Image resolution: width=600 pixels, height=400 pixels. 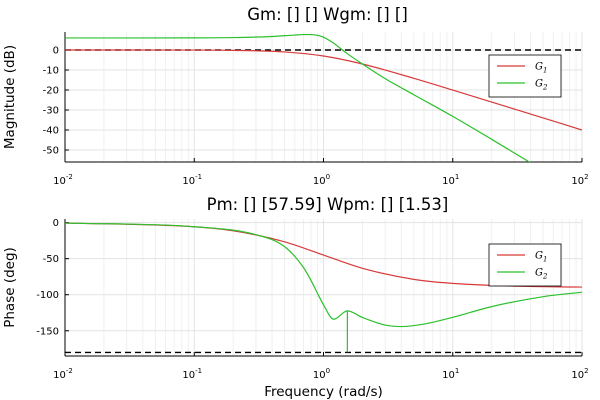 What do you see at coordinates (323, 392) in the screenshot?
I see `x-axis-label: Frequency (rad/s)` at bounding box center [323, 392].